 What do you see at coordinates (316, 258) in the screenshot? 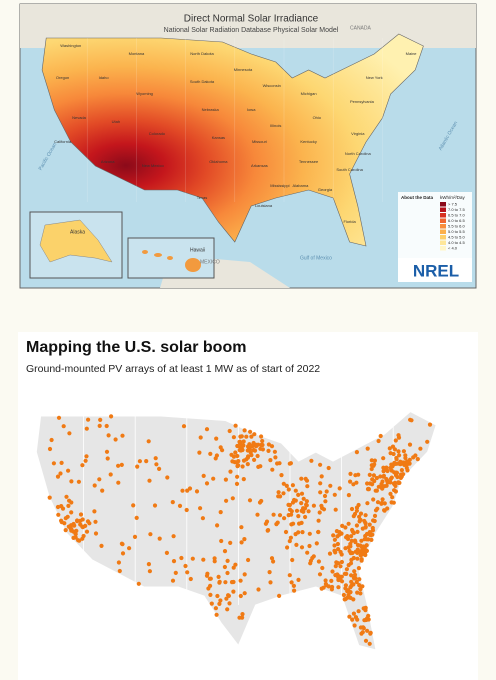
I see `gulf-label: Gulf of Mexico` at bounding box center [316, 258].